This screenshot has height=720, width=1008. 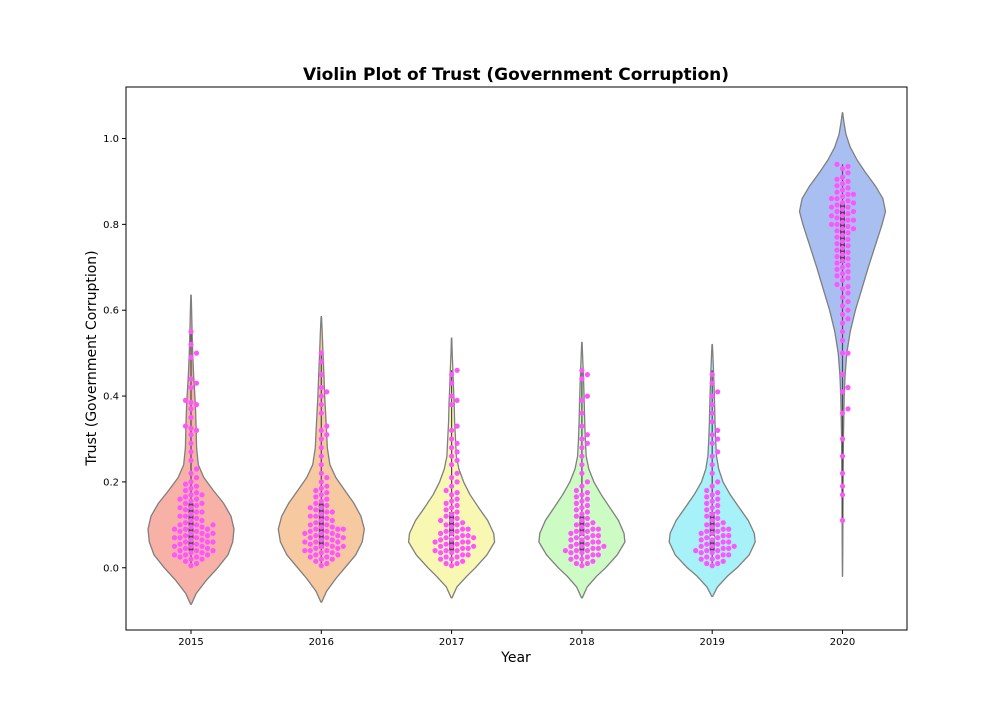 What do you see at coordinates (581, 642) in the screenshot?
I see `x-tick-label: 2018` at bounding box center [581, 642].